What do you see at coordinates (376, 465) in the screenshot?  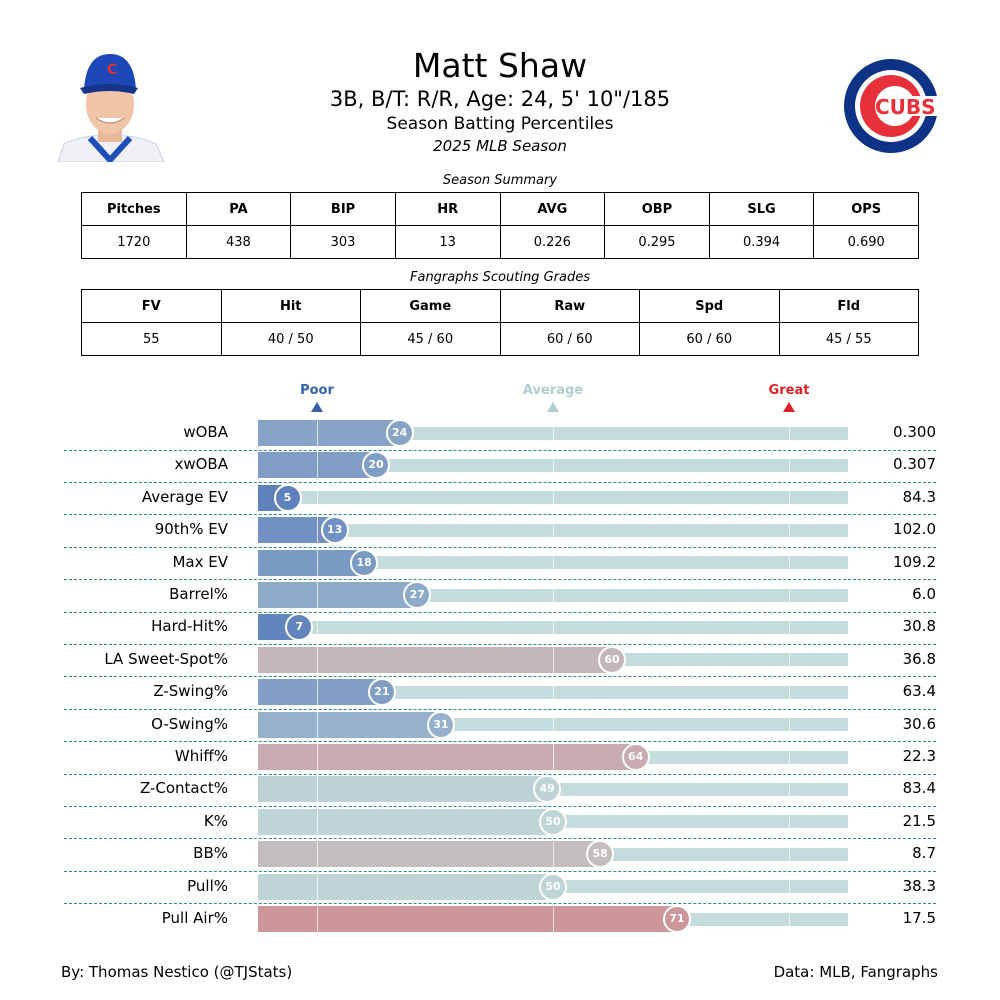 I see `percentile-marker: 20` at bounding box center [376, 465].